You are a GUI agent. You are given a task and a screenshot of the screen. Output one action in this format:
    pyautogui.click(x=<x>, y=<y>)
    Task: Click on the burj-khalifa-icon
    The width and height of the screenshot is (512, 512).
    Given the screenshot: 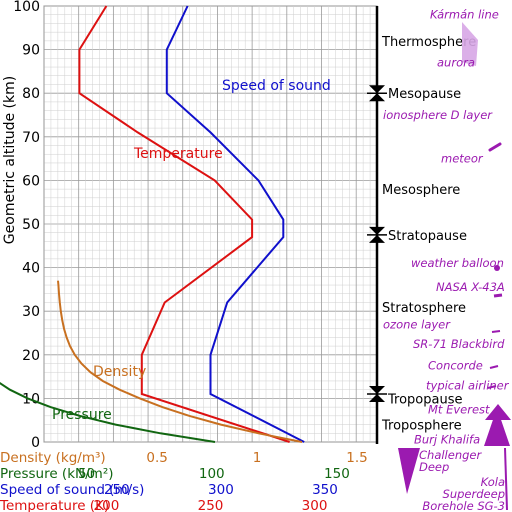 What is the action you would take?
    pyautogui.click(x=497, y=427)
    